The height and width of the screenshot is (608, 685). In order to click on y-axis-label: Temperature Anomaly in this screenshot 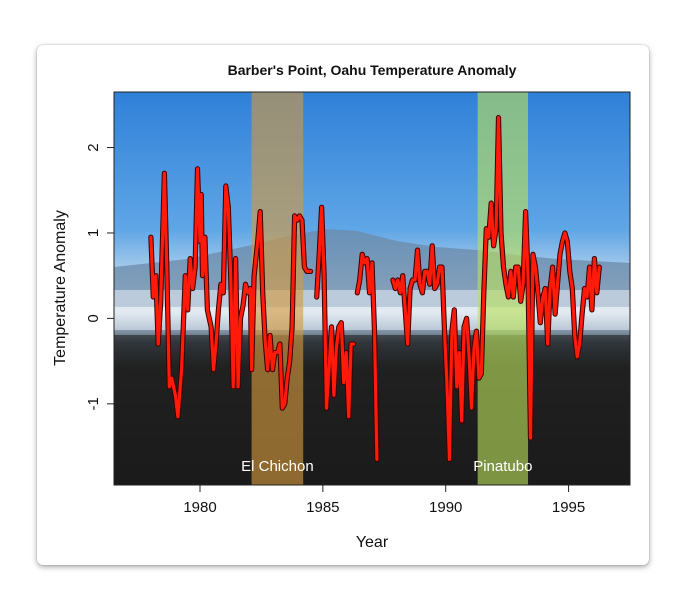, I will do `click(60, 288)`.